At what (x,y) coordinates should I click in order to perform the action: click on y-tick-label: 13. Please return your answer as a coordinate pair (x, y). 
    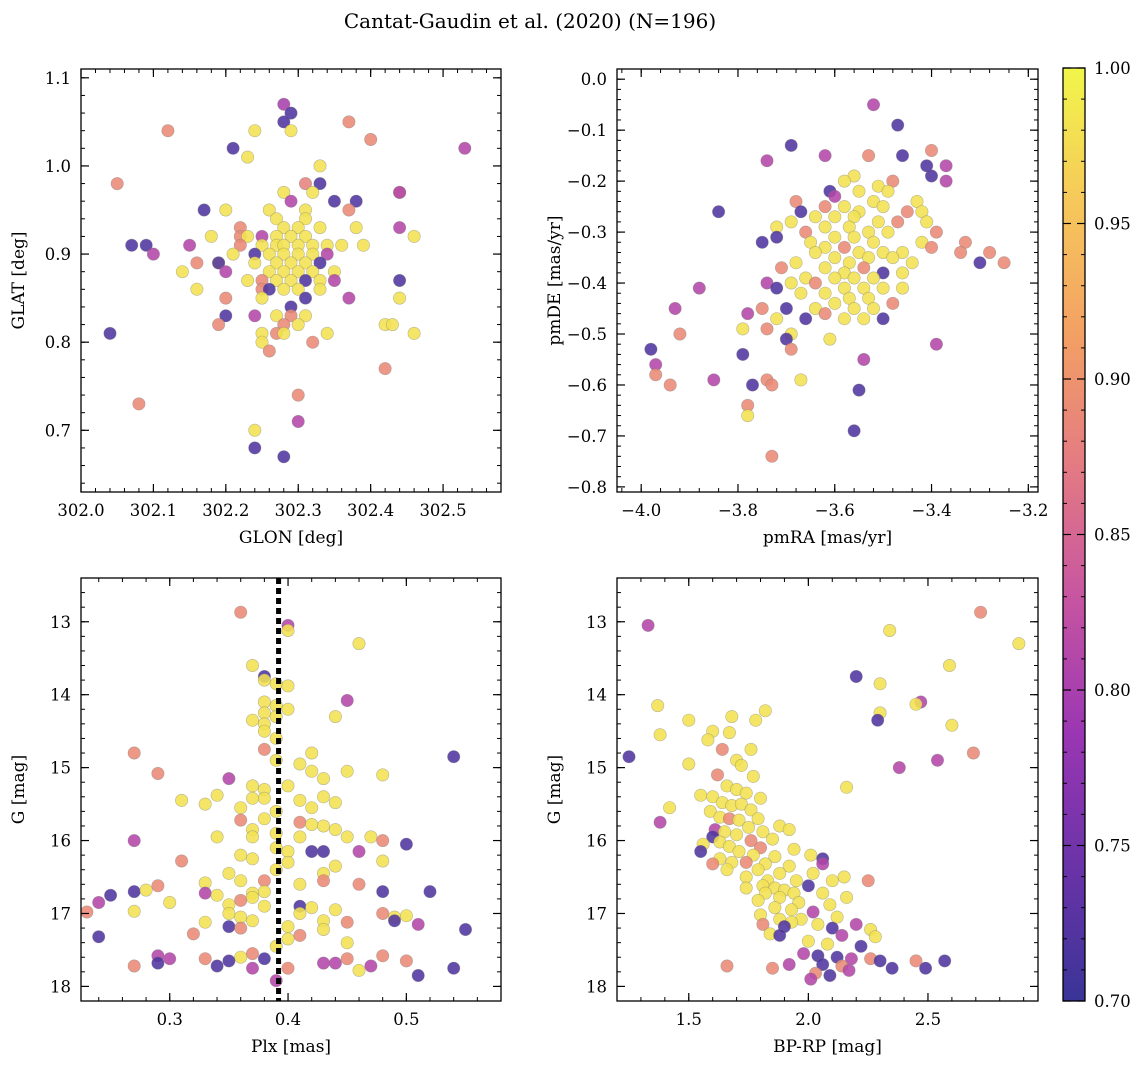
    Looking at the image, I should click on (60, 622).